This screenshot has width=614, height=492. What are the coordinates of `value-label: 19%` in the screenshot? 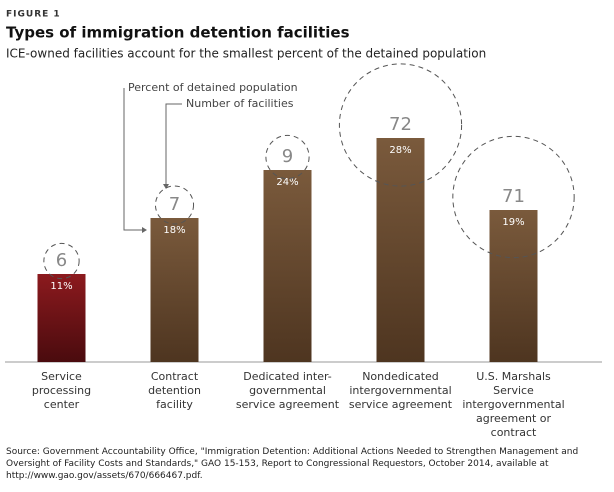 It's located at (513, 222).